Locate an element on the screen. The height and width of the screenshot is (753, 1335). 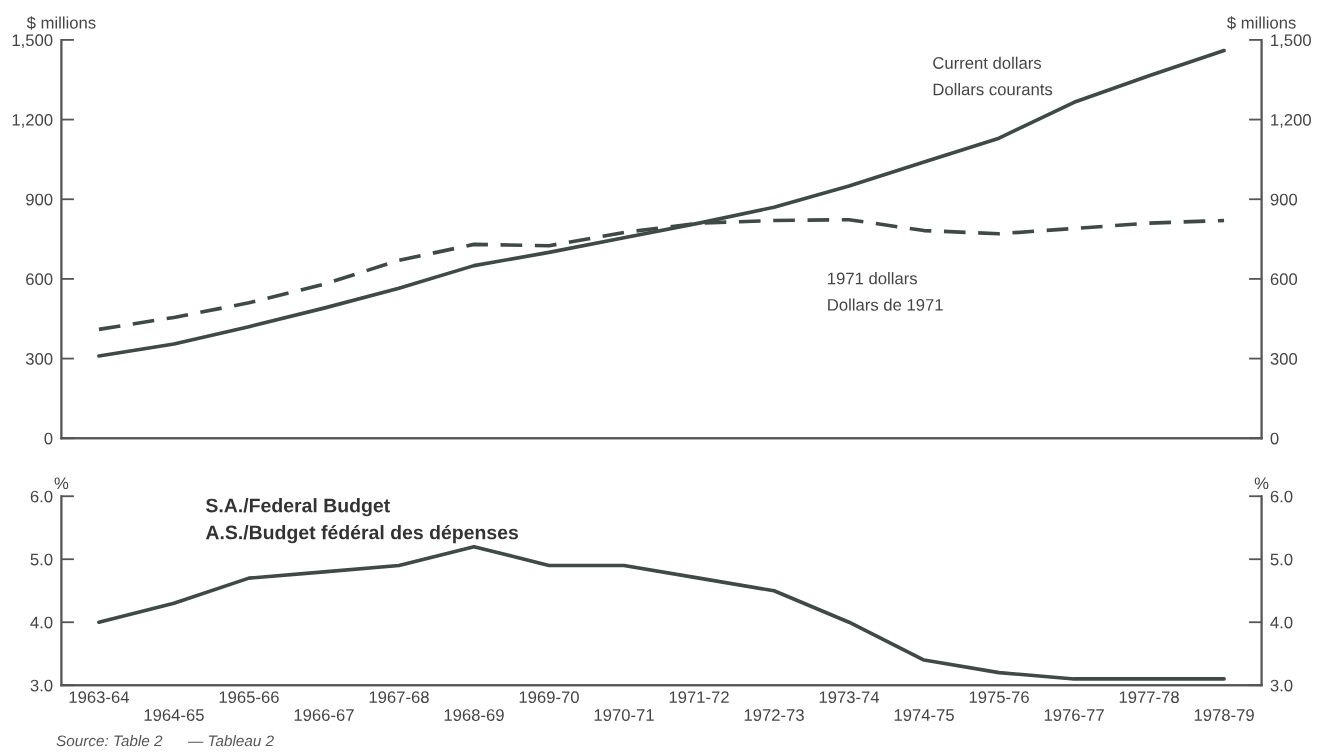
x-tick-label: 1963-64 is located at coordinates (99, 697).